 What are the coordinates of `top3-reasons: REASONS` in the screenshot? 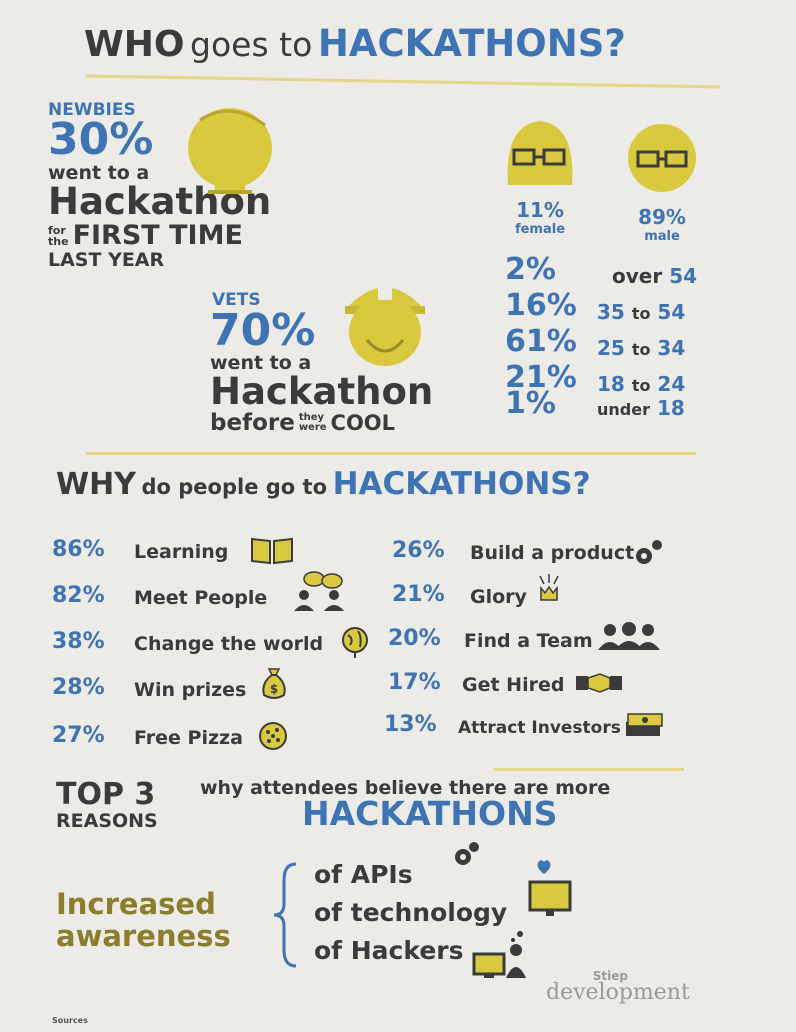 It's located at (107, 821).